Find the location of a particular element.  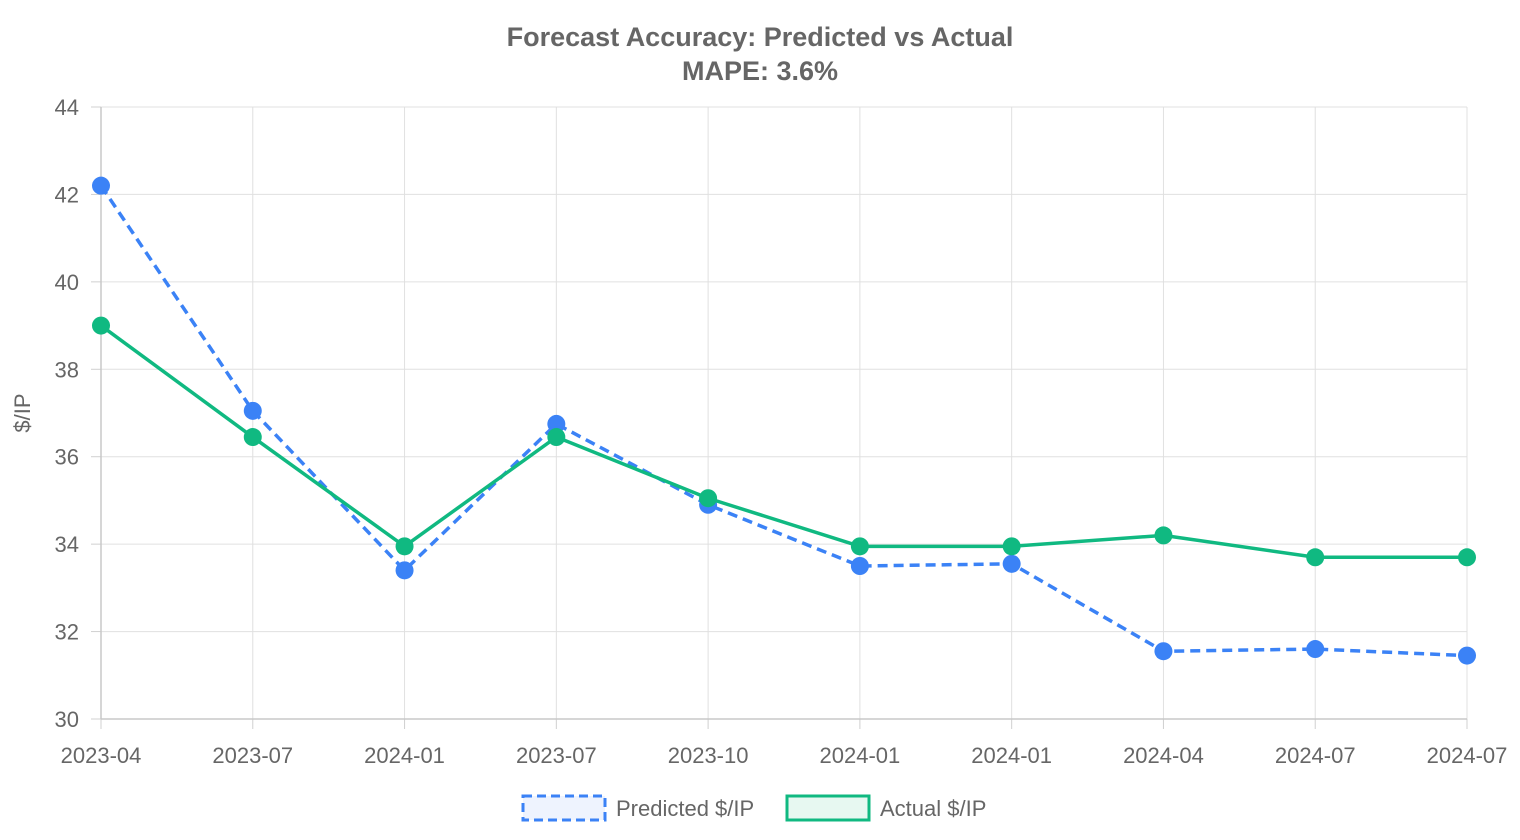

y-tick-label: 36 is located at coordinates (67, 457).